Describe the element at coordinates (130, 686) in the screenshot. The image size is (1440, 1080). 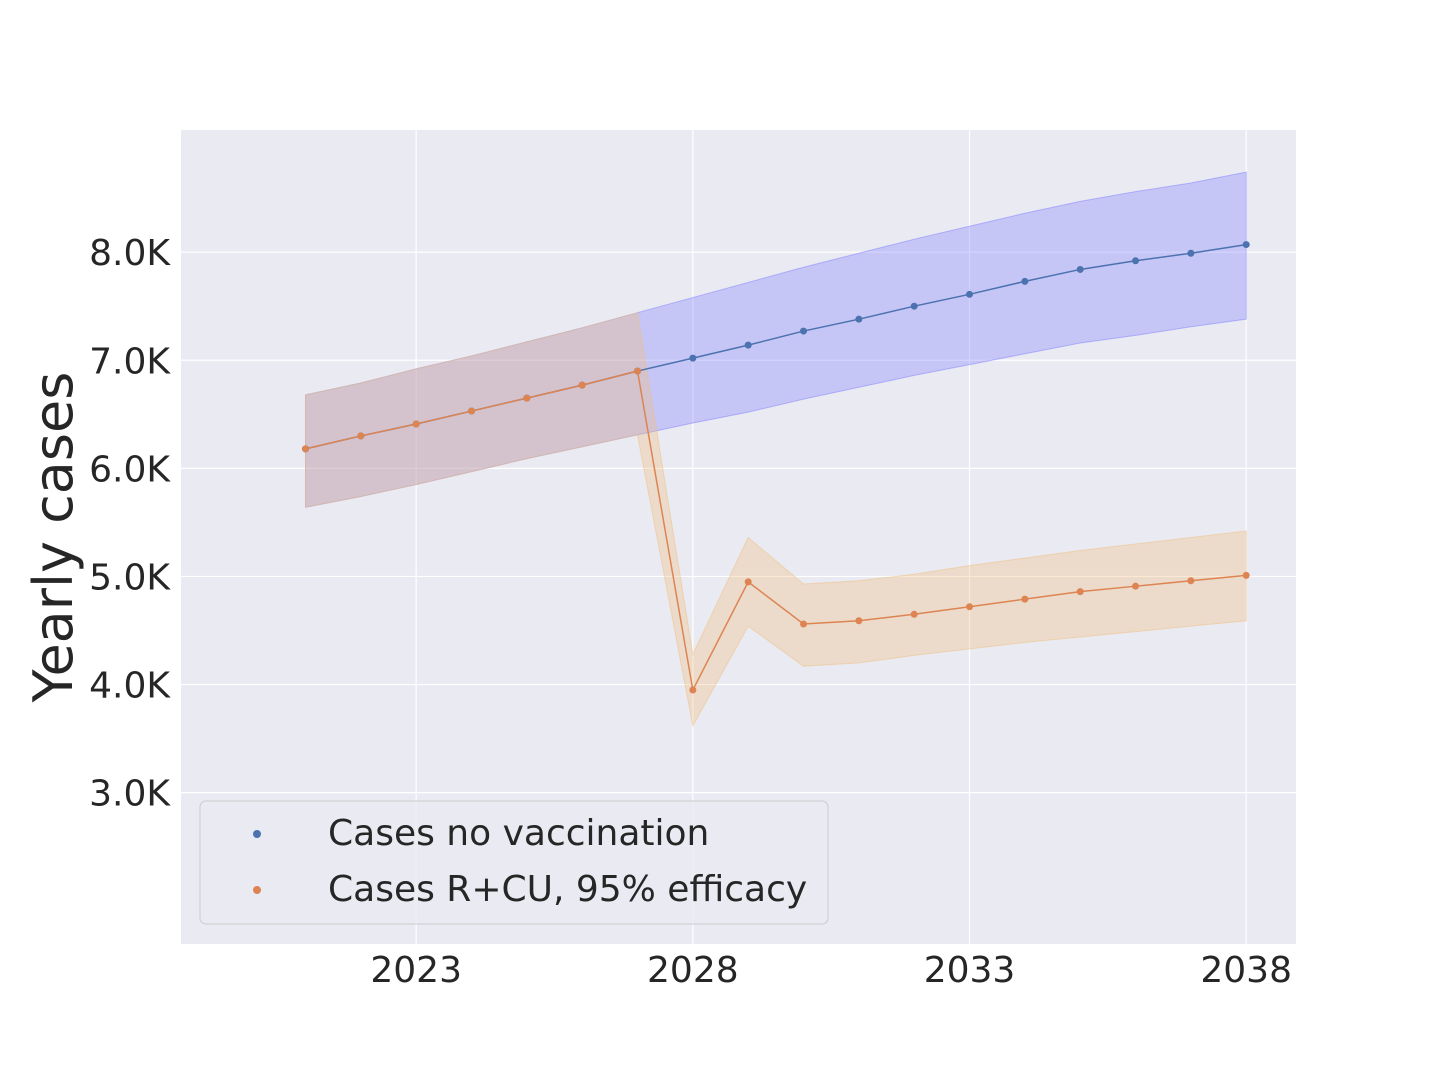
I see `y-tick-label: 4.0K` at that location.